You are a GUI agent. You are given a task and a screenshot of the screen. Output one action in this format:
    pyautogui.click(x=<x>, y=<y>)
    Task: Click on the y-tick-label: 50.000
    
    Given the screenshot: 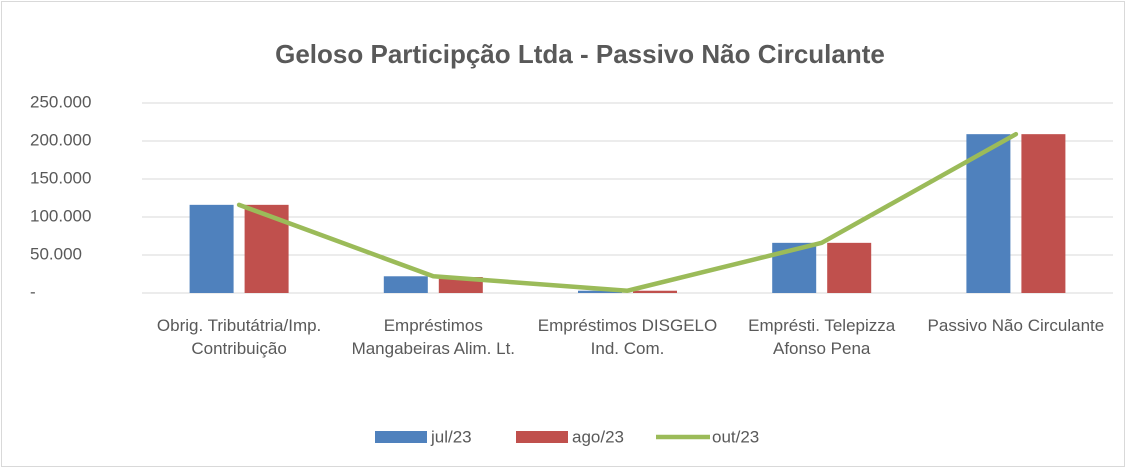 What is the action you would take?
    pyautogui.click(x=56, y=253)
    